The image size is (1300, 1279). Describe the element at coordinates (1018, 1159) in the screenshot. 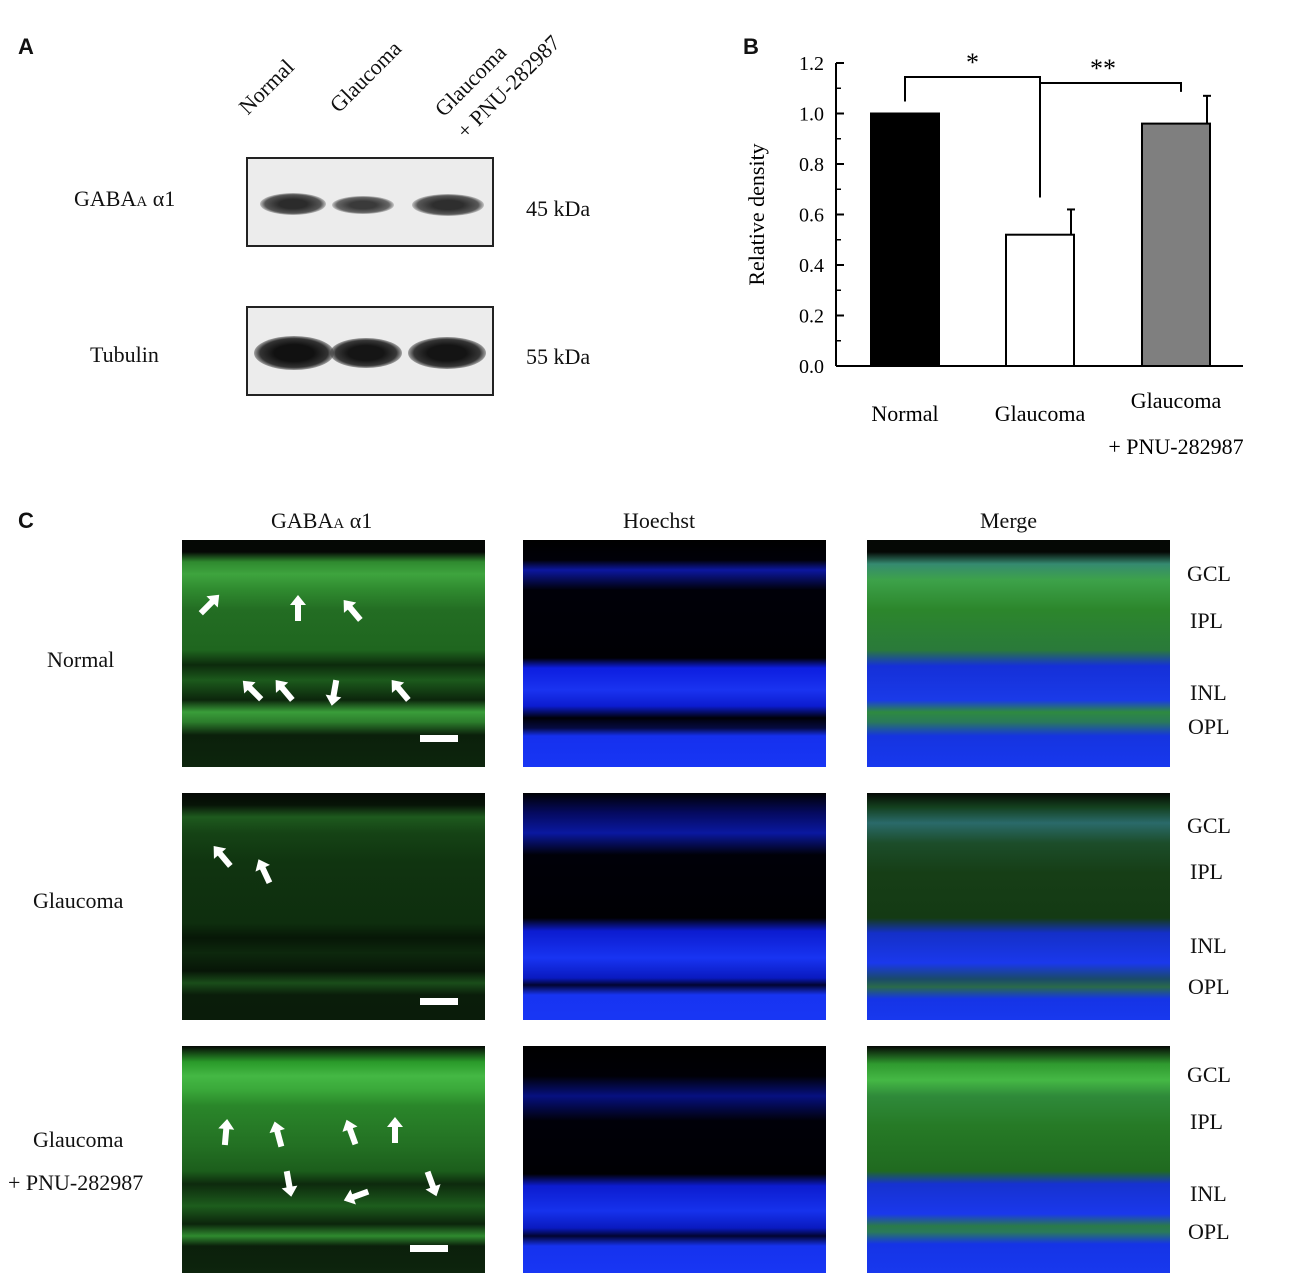

I see `micrograph-merge-glaucoma-pnu` at that location.